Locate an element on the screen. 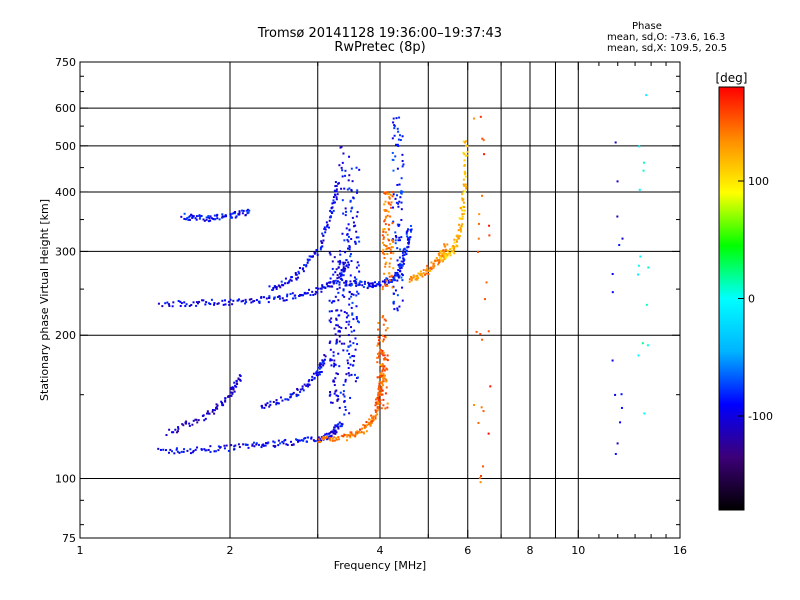  colorbar-tick-label: -100 is located at coordinates (760, 416).